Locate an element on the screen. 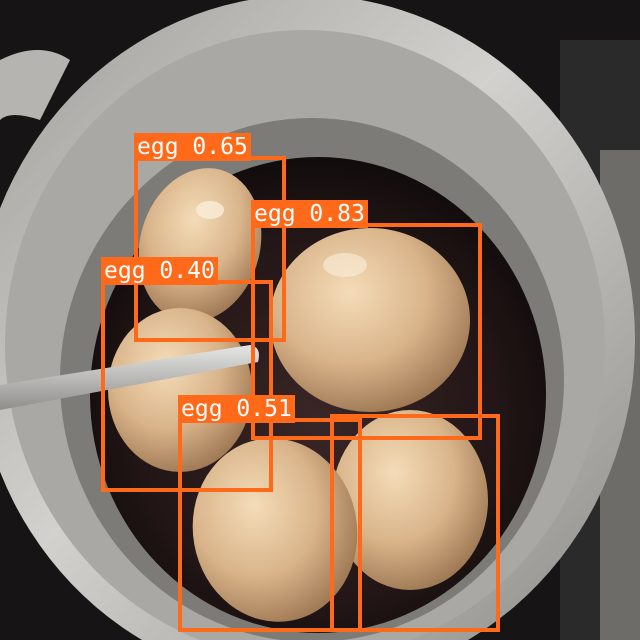  detection-label: egg 0.40 is located at coordinates (159, 271).